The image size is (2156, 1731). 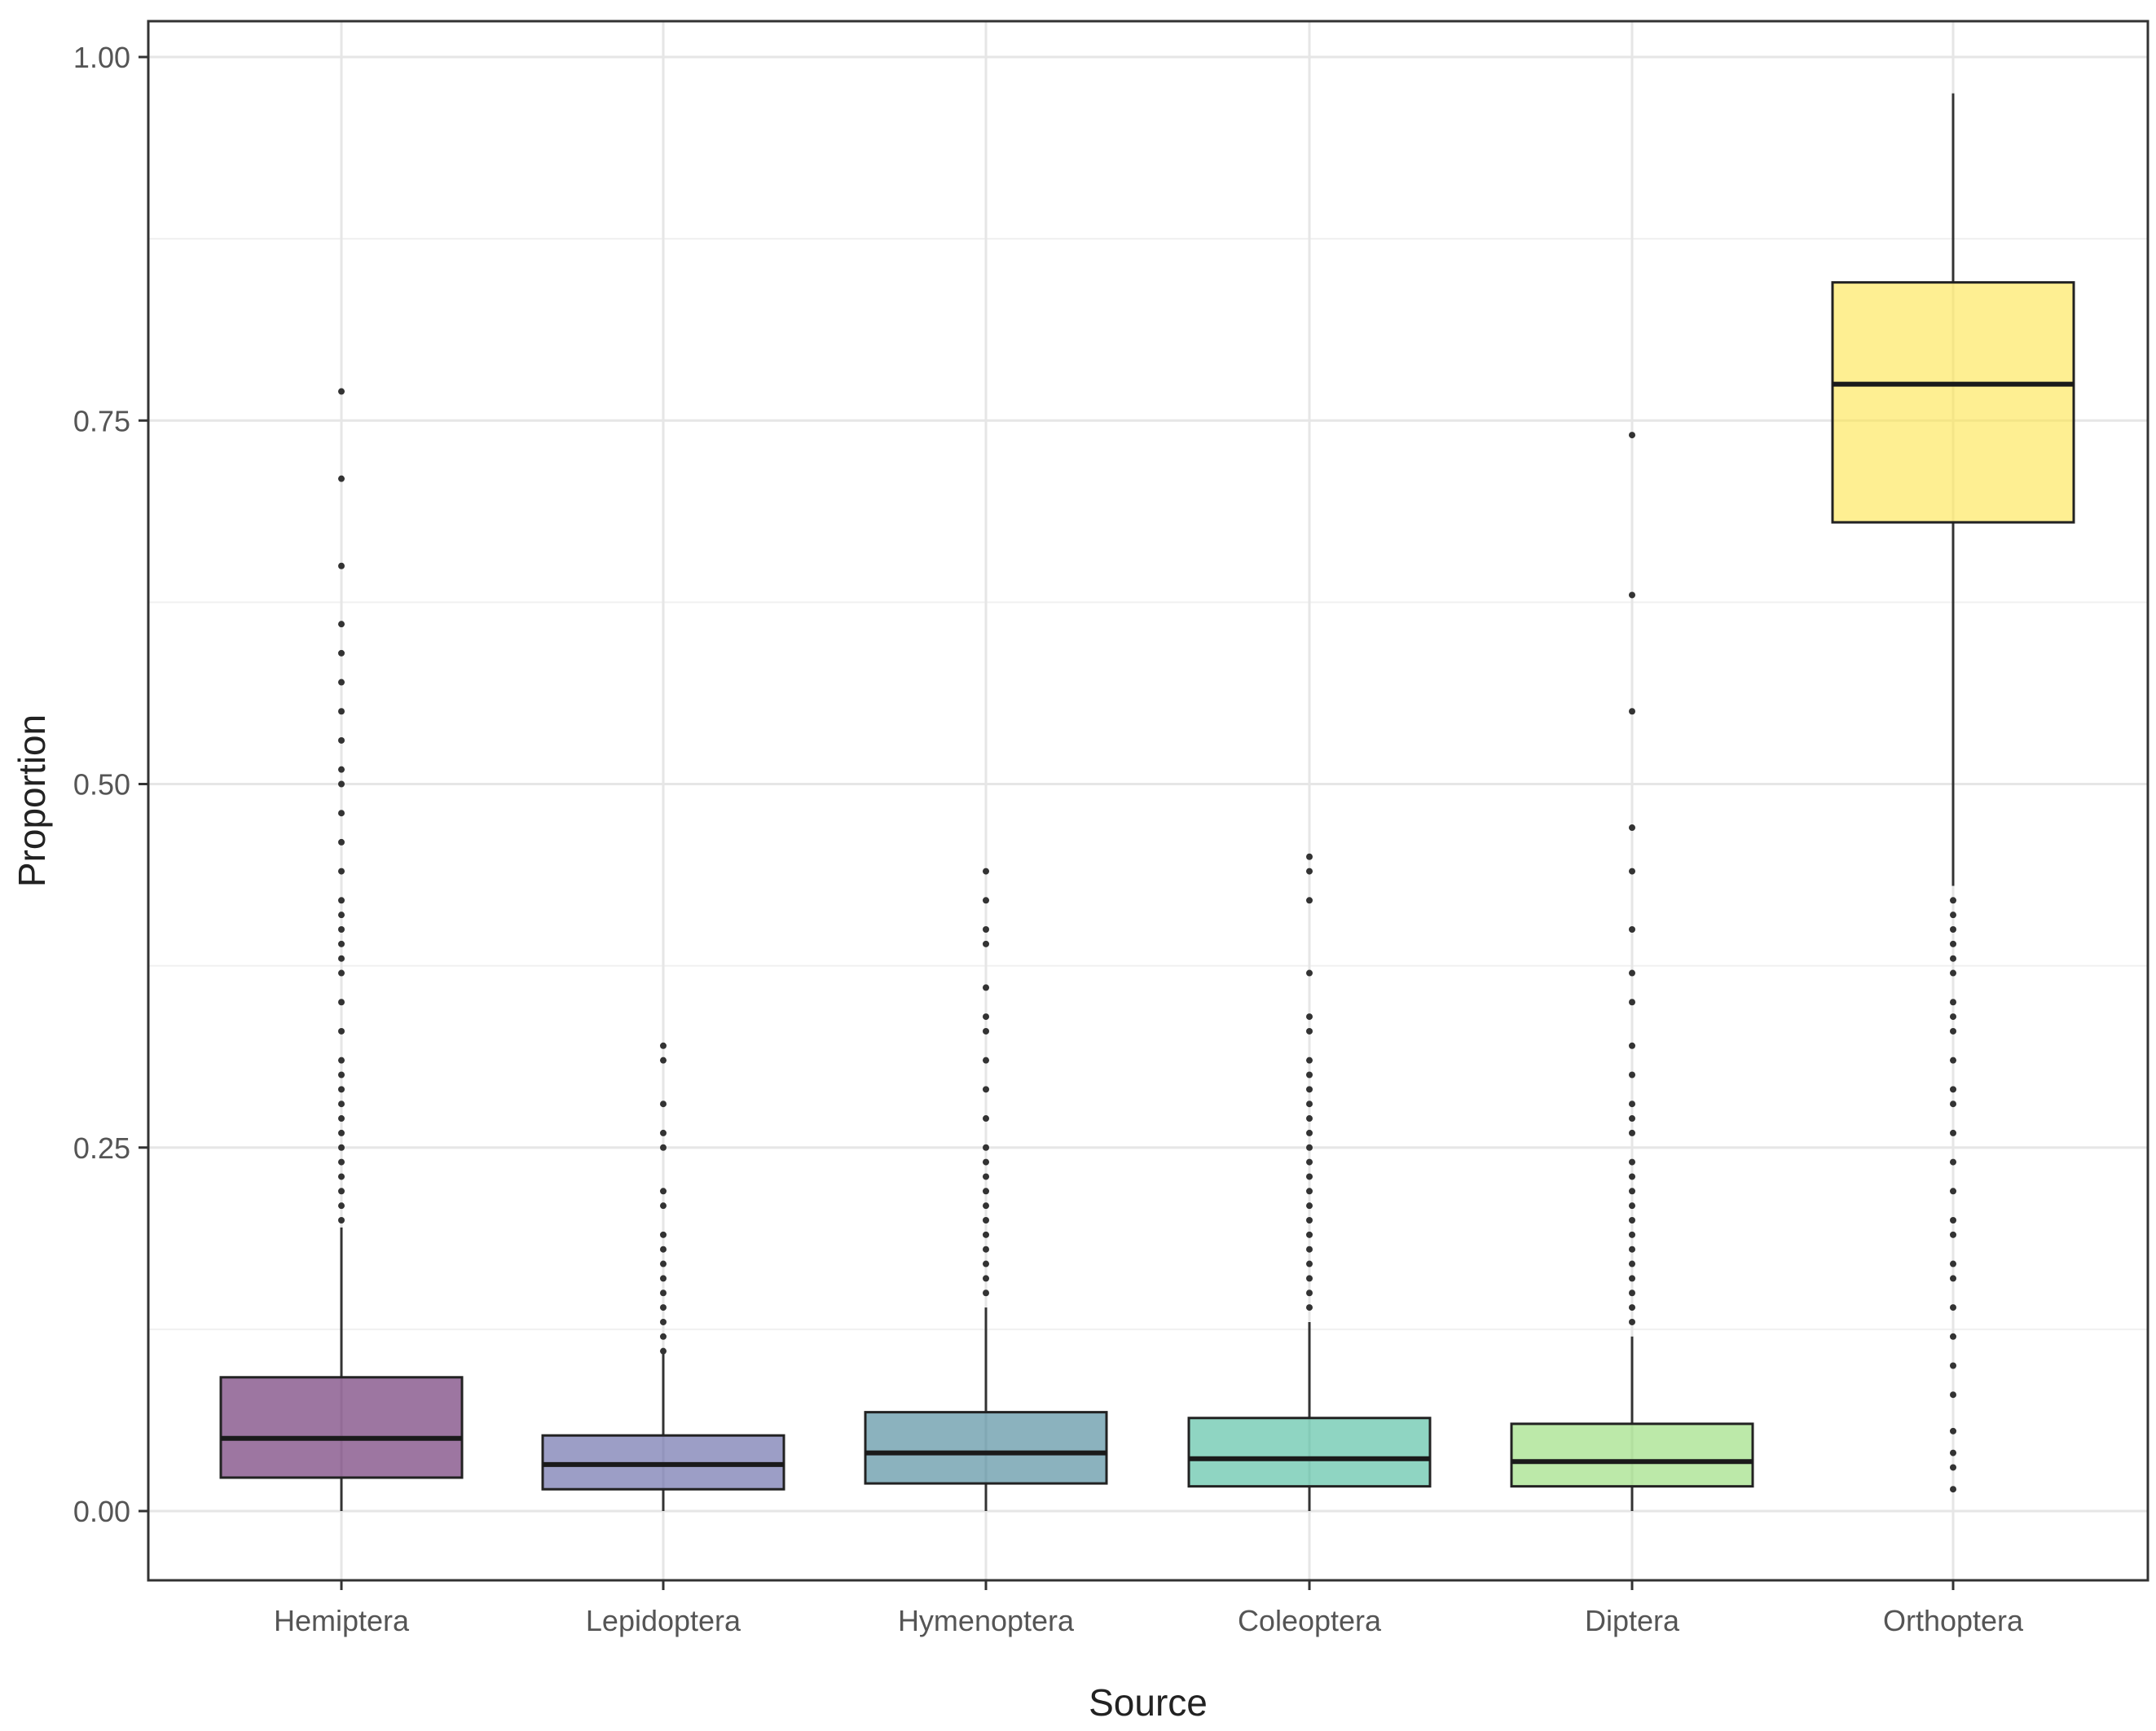 What do you see at coordinates (101, 420) in the screenshot?
I see `y-tick-label: 0.75` at bounding box center [101, 420].